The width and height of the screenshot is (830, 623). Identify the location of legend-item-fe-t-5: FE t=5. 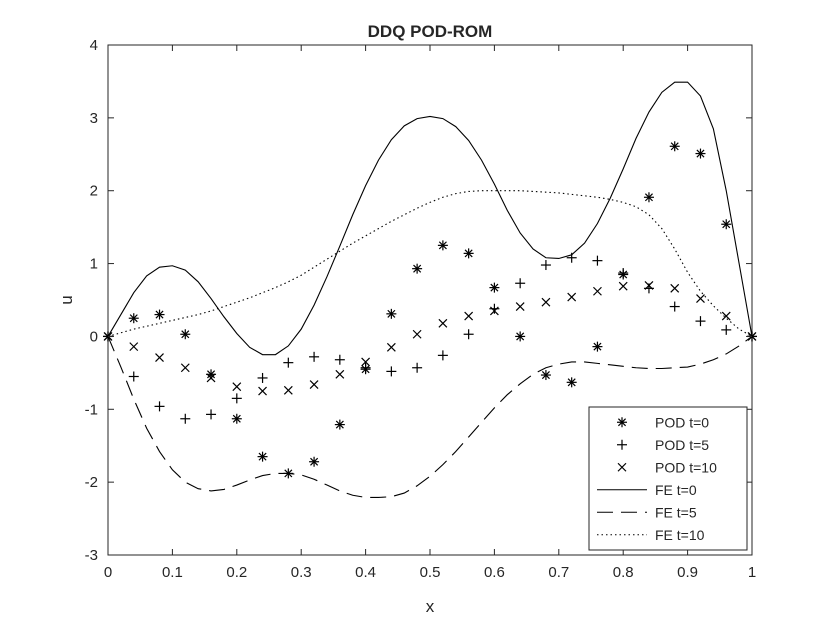
(647, 512).